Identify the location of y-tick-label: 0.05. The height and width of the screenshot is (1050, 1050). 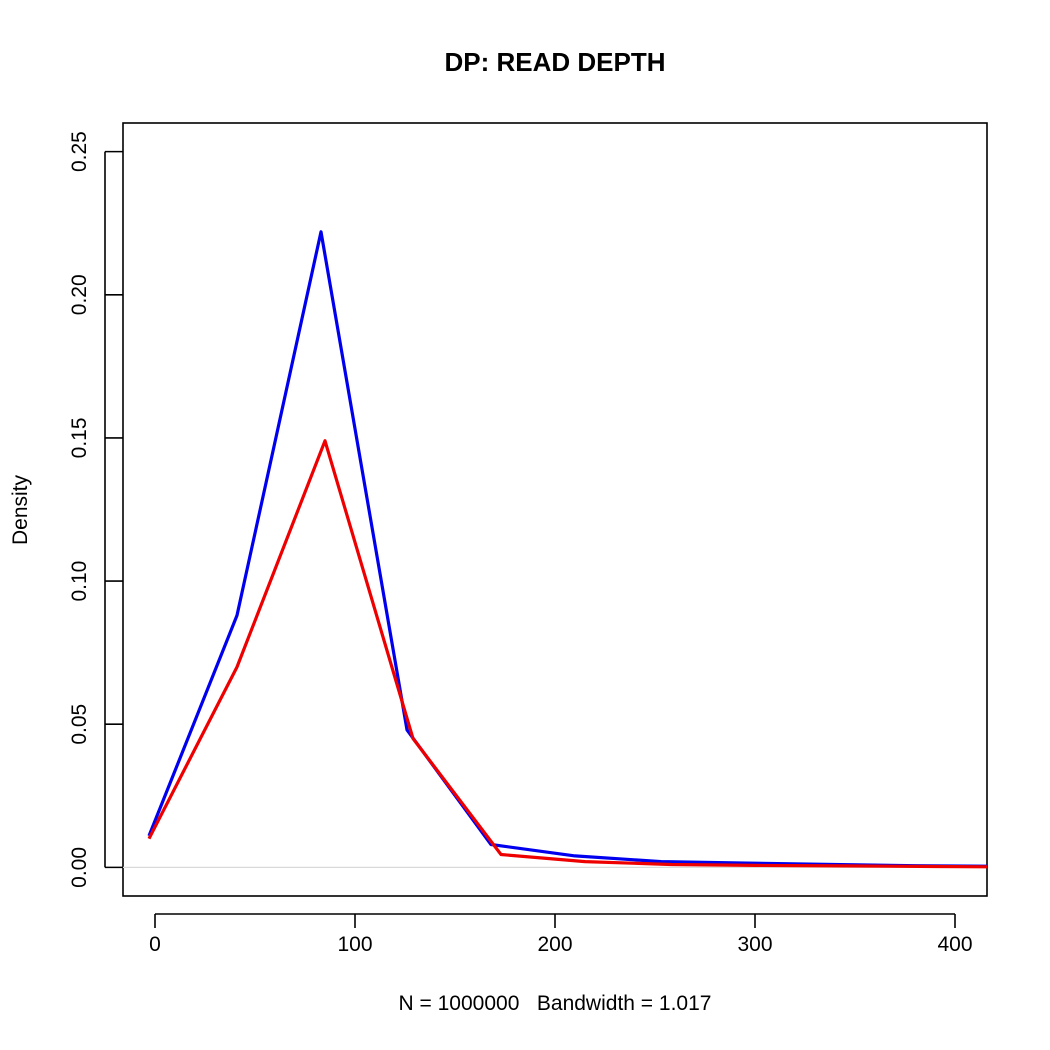
(79, 724).